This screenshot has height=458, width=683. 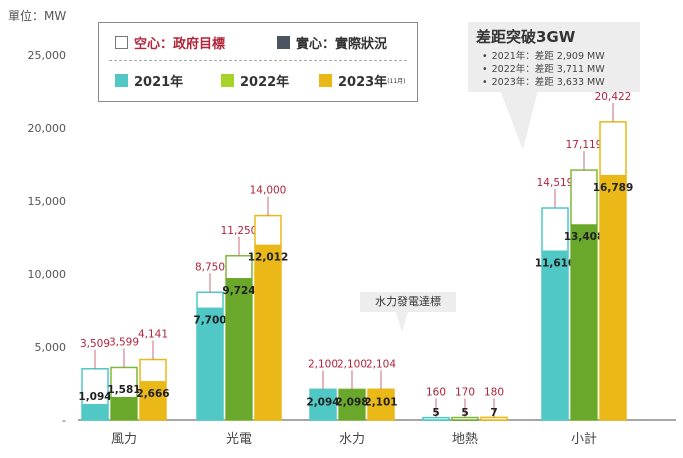 I want to click on target-value-label: 11,250, so click(x=239, y=231).